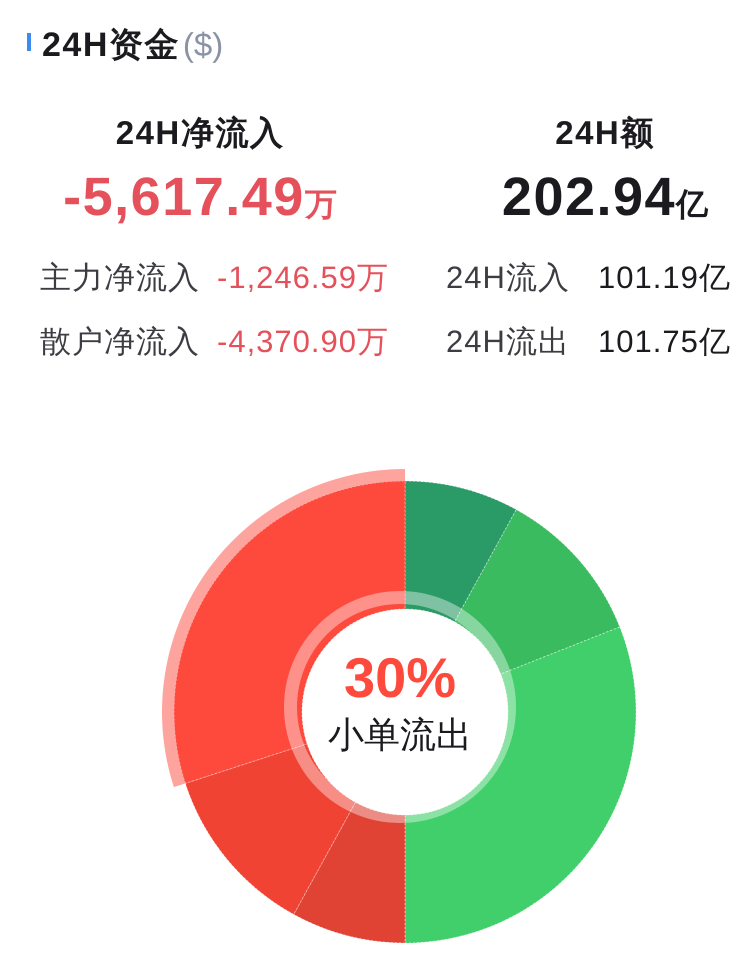 The image size is (750, 969). What do you see at coordinates (665, 342) in the screenshot?
I see `text: 101.75亿` at bounding box center [665, 342].